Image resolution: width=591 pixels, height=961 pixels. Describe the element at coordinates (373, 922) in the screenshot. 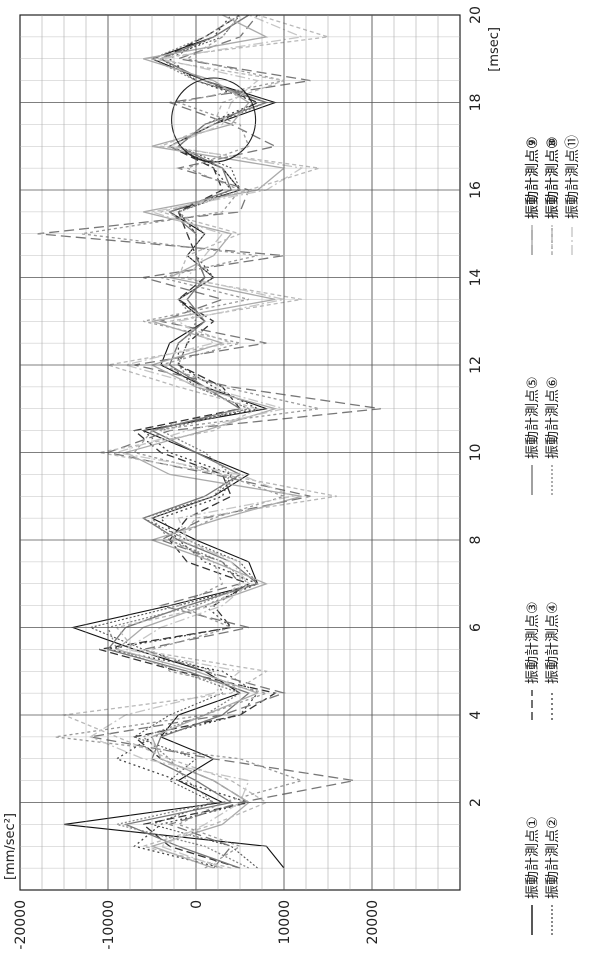

I see `y-tick-label: 20000` at that location.